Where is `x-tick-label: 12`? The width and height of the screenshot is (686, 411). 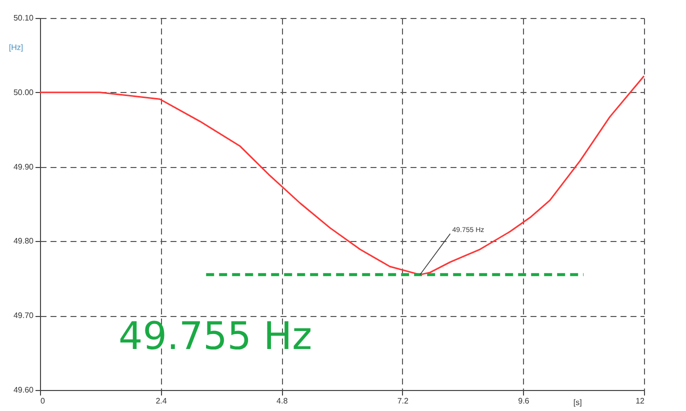 x-tick-label: 12 is located at coordinates (641, 401).